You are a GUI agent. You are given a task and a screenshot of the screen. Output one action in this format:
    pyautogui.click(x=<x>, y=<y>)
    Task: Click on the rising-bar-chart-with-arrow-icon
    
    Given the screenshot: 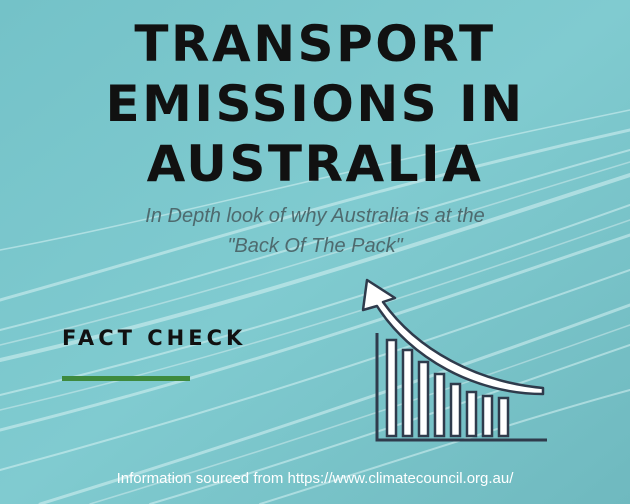 What is the action you would take?
    pyautogui.click(x=454, y=360)
    